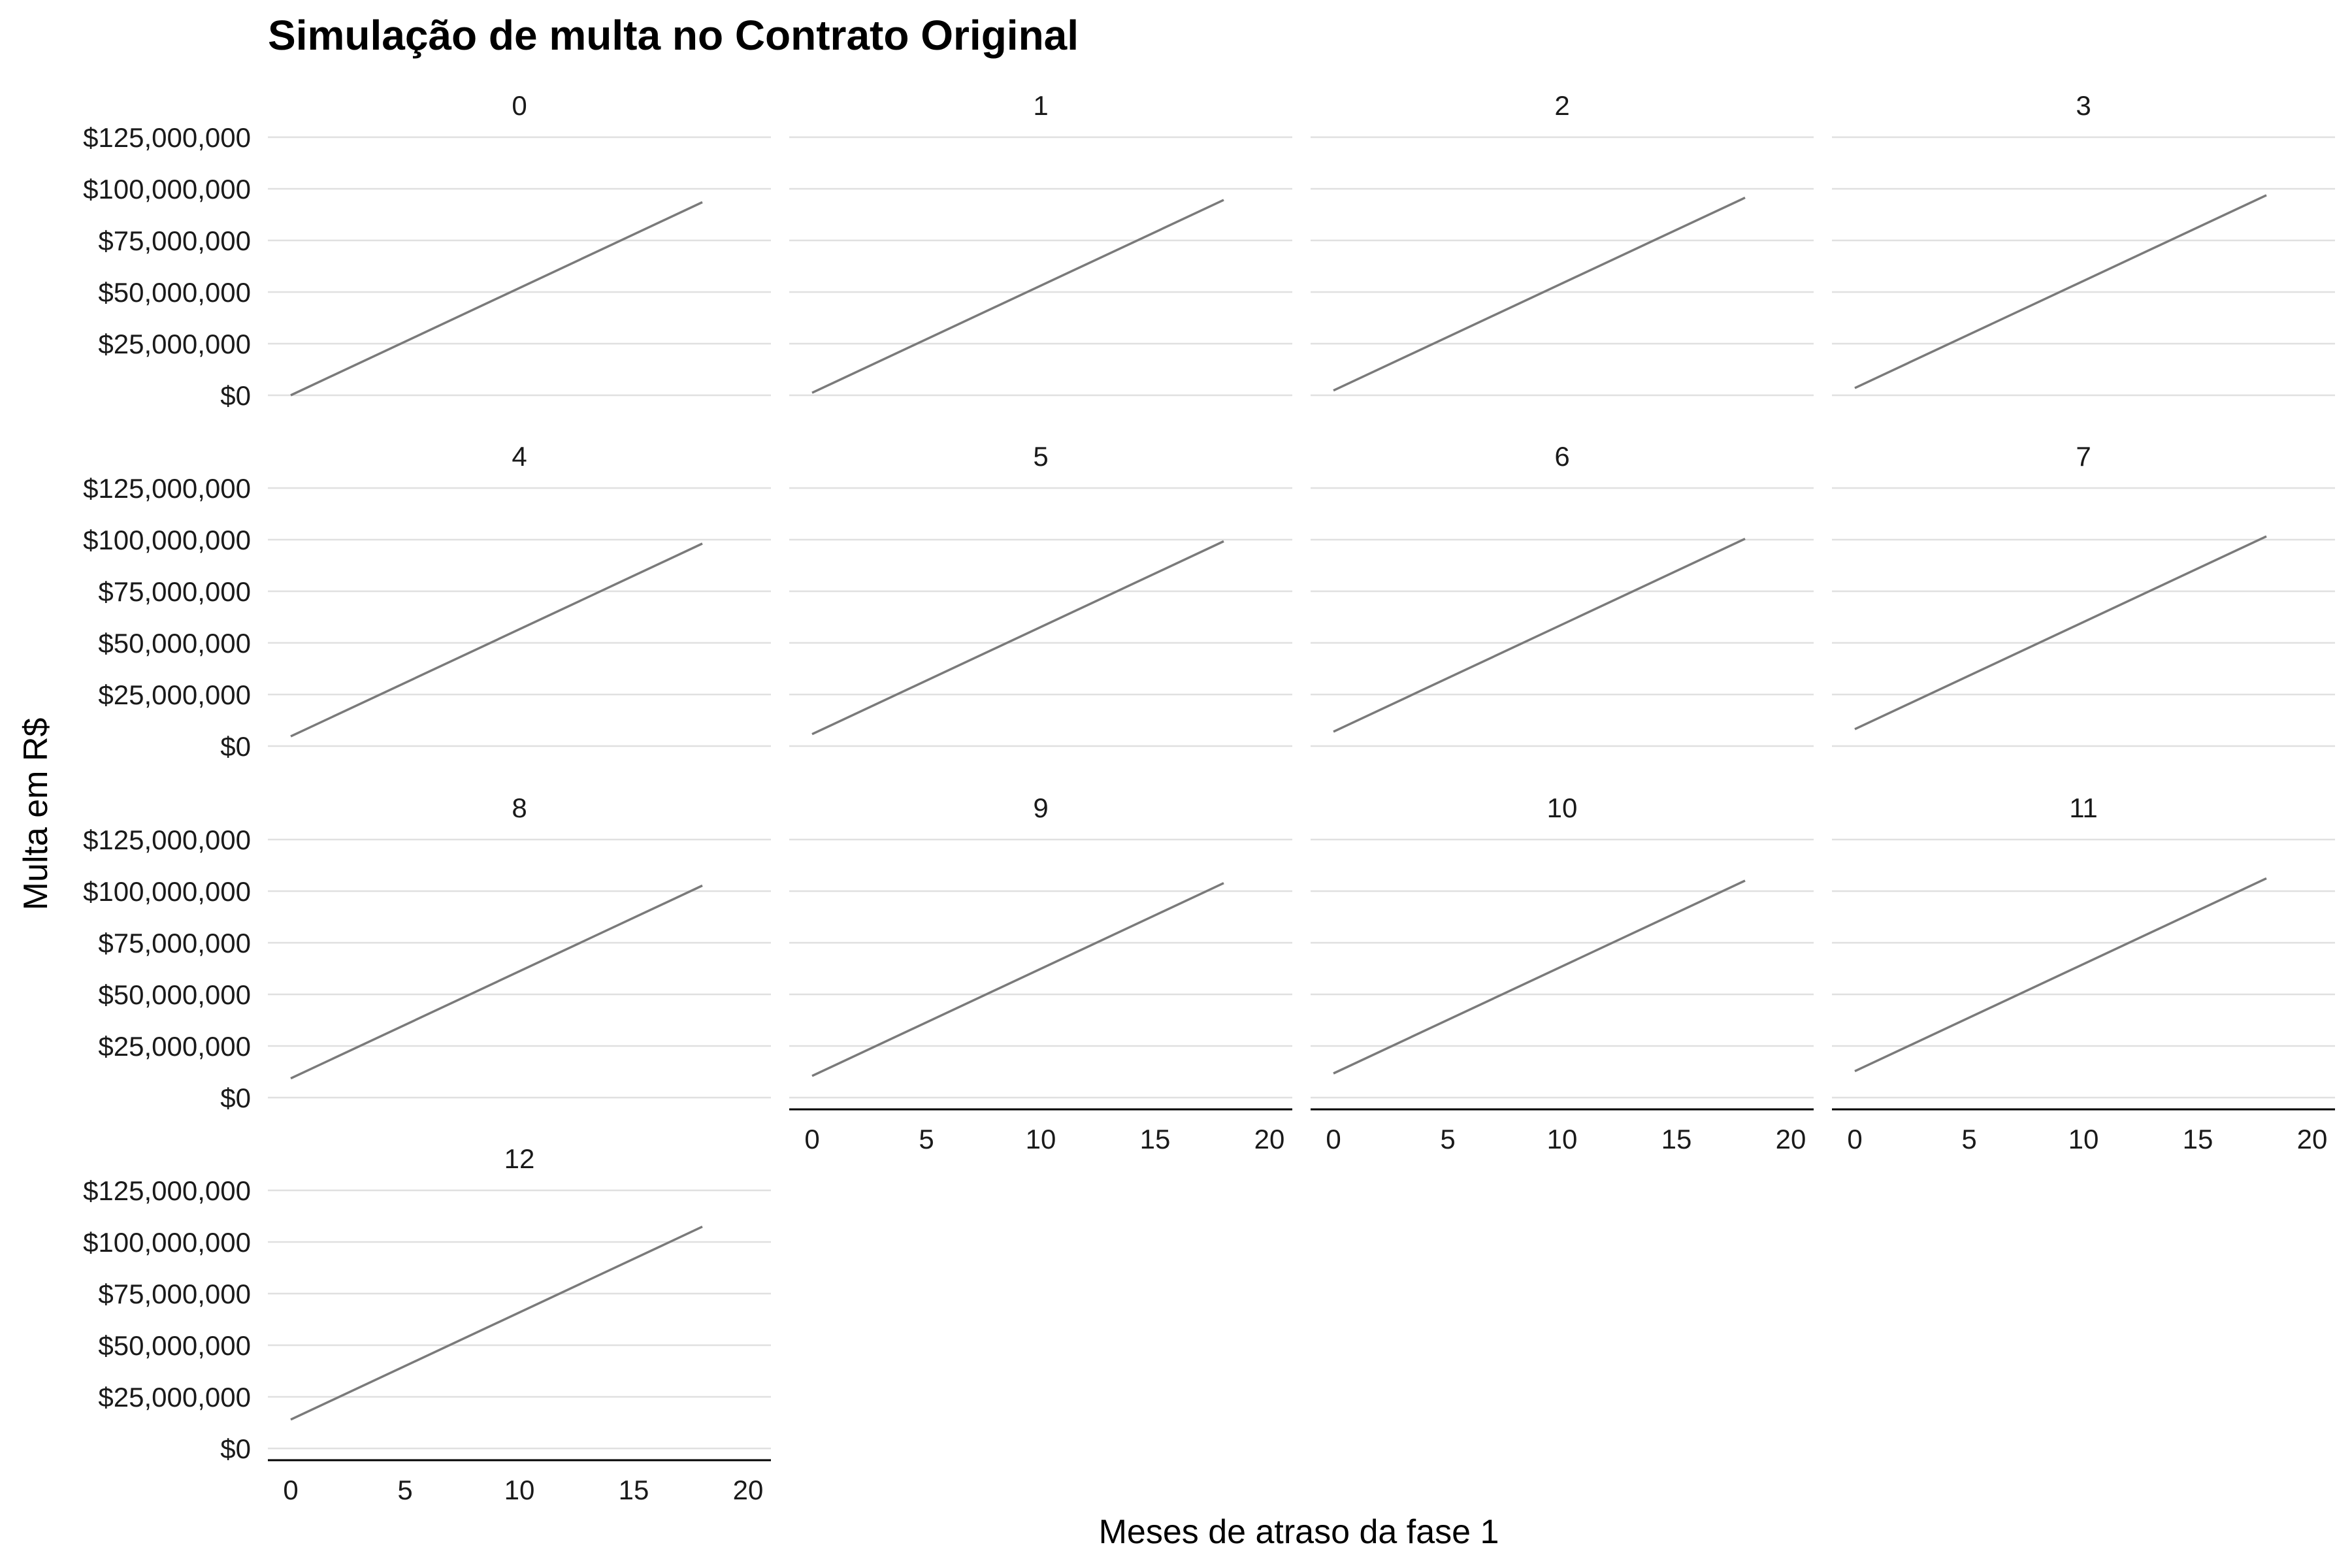 The height and width of the screenshot is (1568, 2352). Describe the element at coordinates (519, 105) in the screenshot. I see `facet-label: 0` at that location.